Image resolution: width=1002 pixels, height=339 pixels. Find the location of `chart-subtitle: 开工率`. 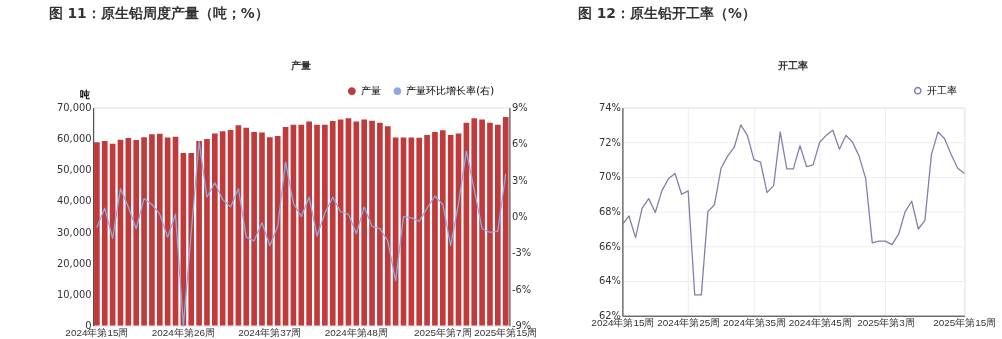

chart-subtitle: 开工率 is located at coordinates (793, 65).